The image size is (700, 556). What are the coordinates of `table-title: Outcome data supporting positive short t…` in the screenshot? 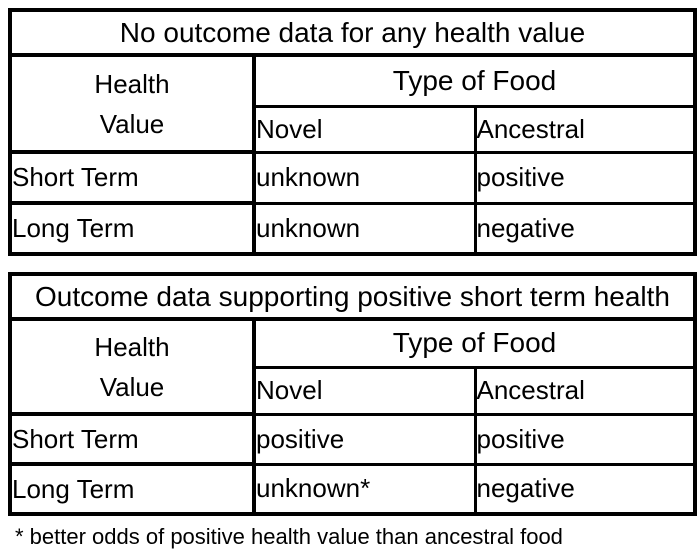 It's located at (352, 296).